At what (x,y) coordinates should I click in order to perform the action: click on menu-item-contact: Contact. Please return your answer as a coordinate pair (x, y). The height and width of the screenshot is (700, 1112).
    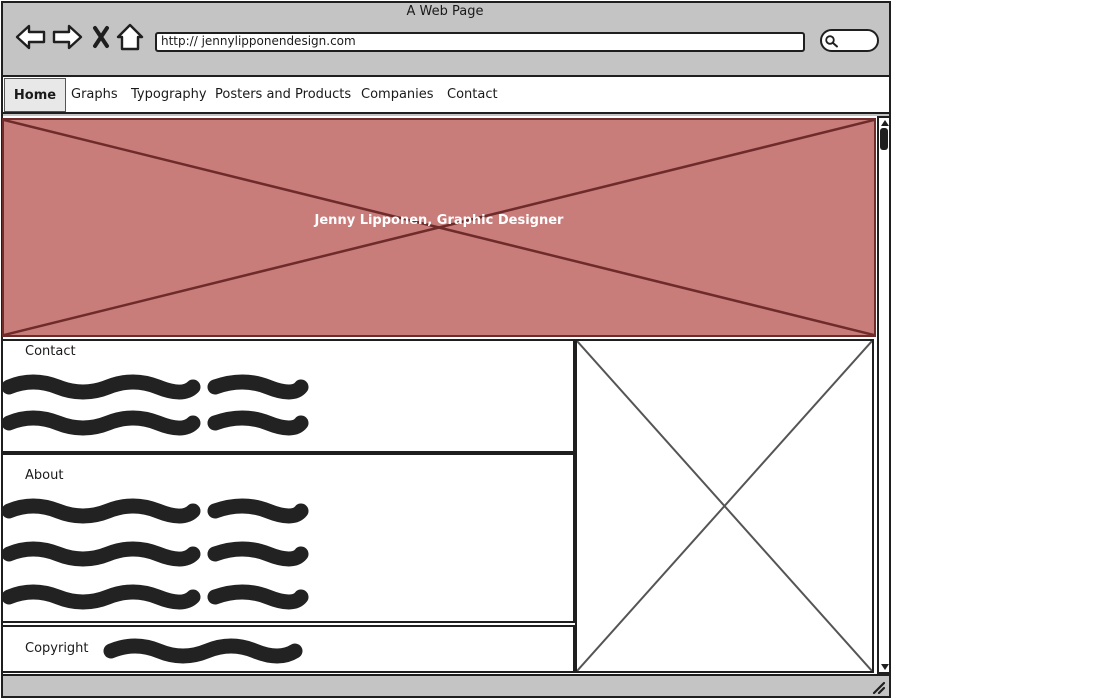
    Looking at the image, I should click on (472, 94).